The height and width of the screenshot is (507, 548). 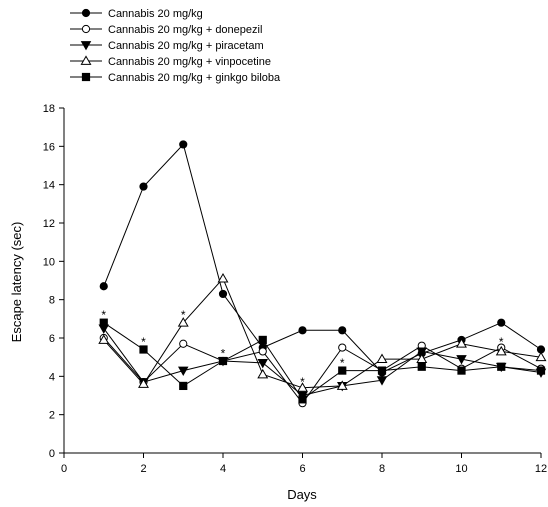 What do you see at coordinates (302, 469) in the screenshot?
I see `x-tick-label: 6` at bounding box center [302, 469].